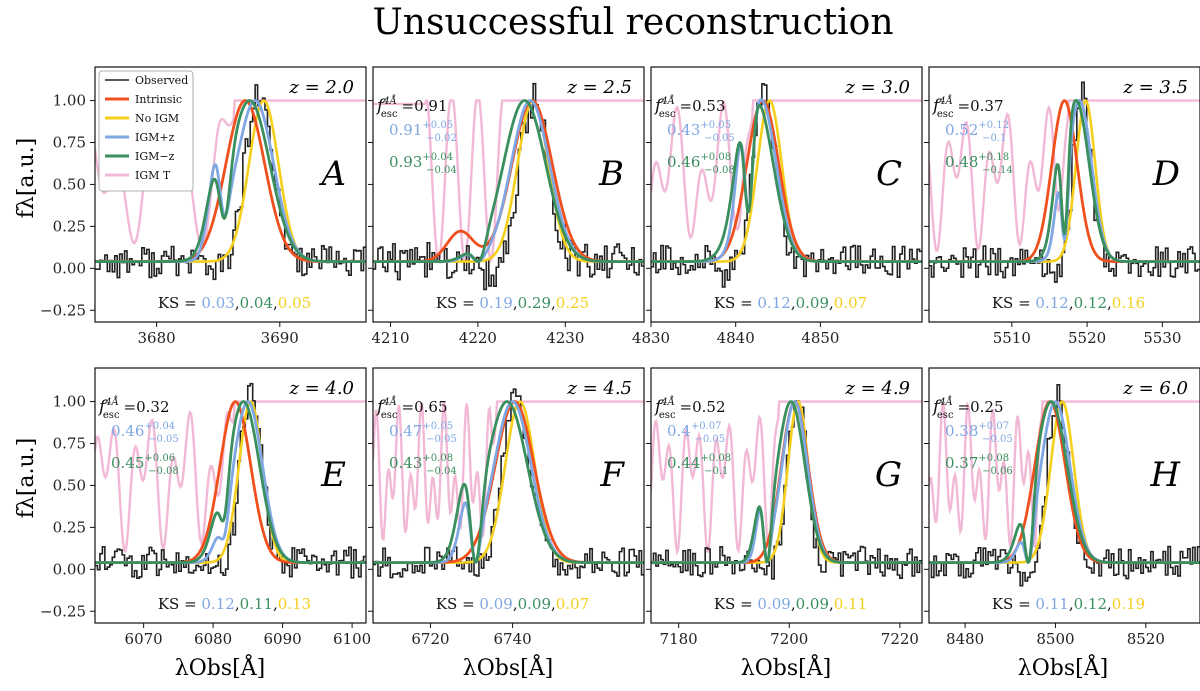 The image size is (1200, 691). Describe the element at coordinates (877, 388) in the screenshot. I see `redshift-label: z = 4.9` at that location.